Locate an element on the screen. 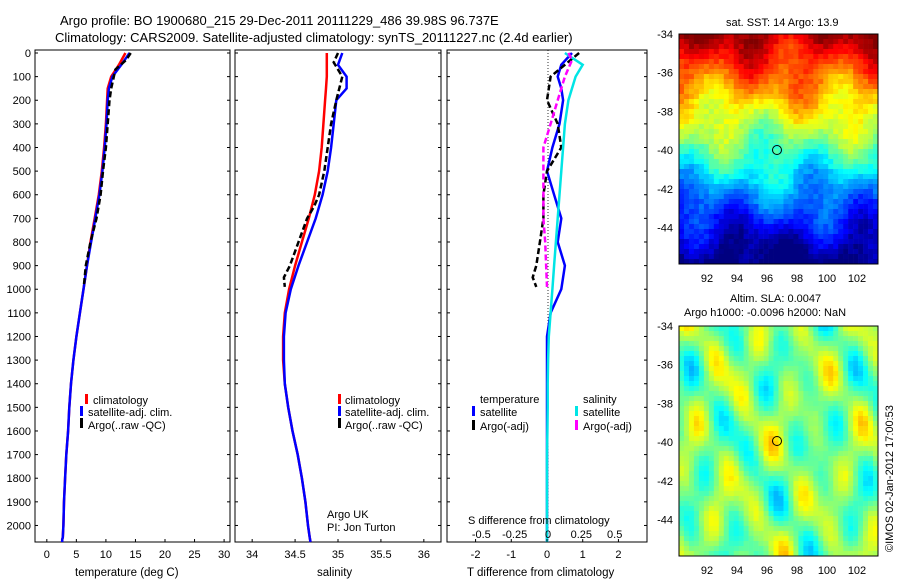 This screenshot has width=900, height=580. map-lat-tick-label: -36 is located at coordinates (665, 366).